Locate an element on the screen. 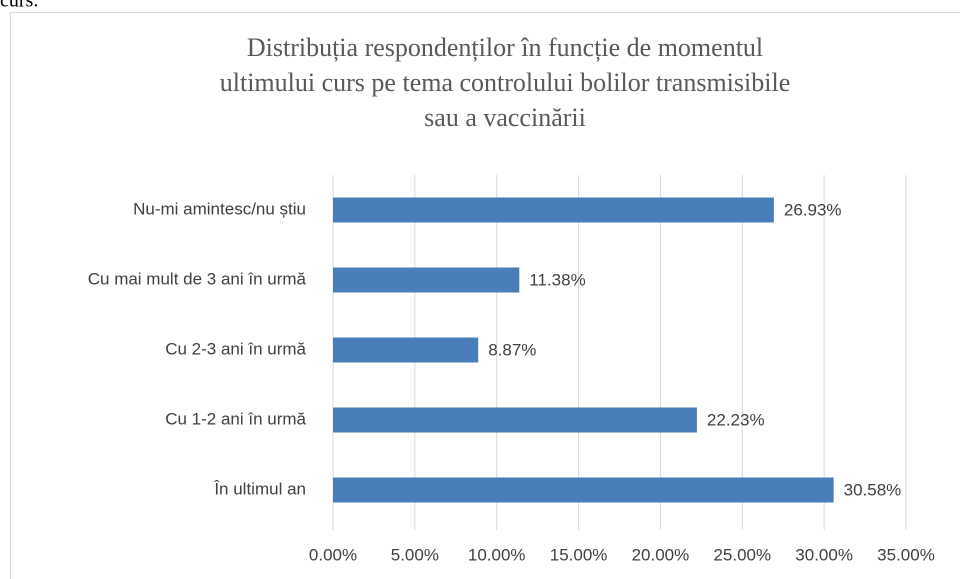 The width and height of the screenshot is (960, 579). y-tick-label: Cu 2-3 ani în urmă is located at coordinates (235, 348).